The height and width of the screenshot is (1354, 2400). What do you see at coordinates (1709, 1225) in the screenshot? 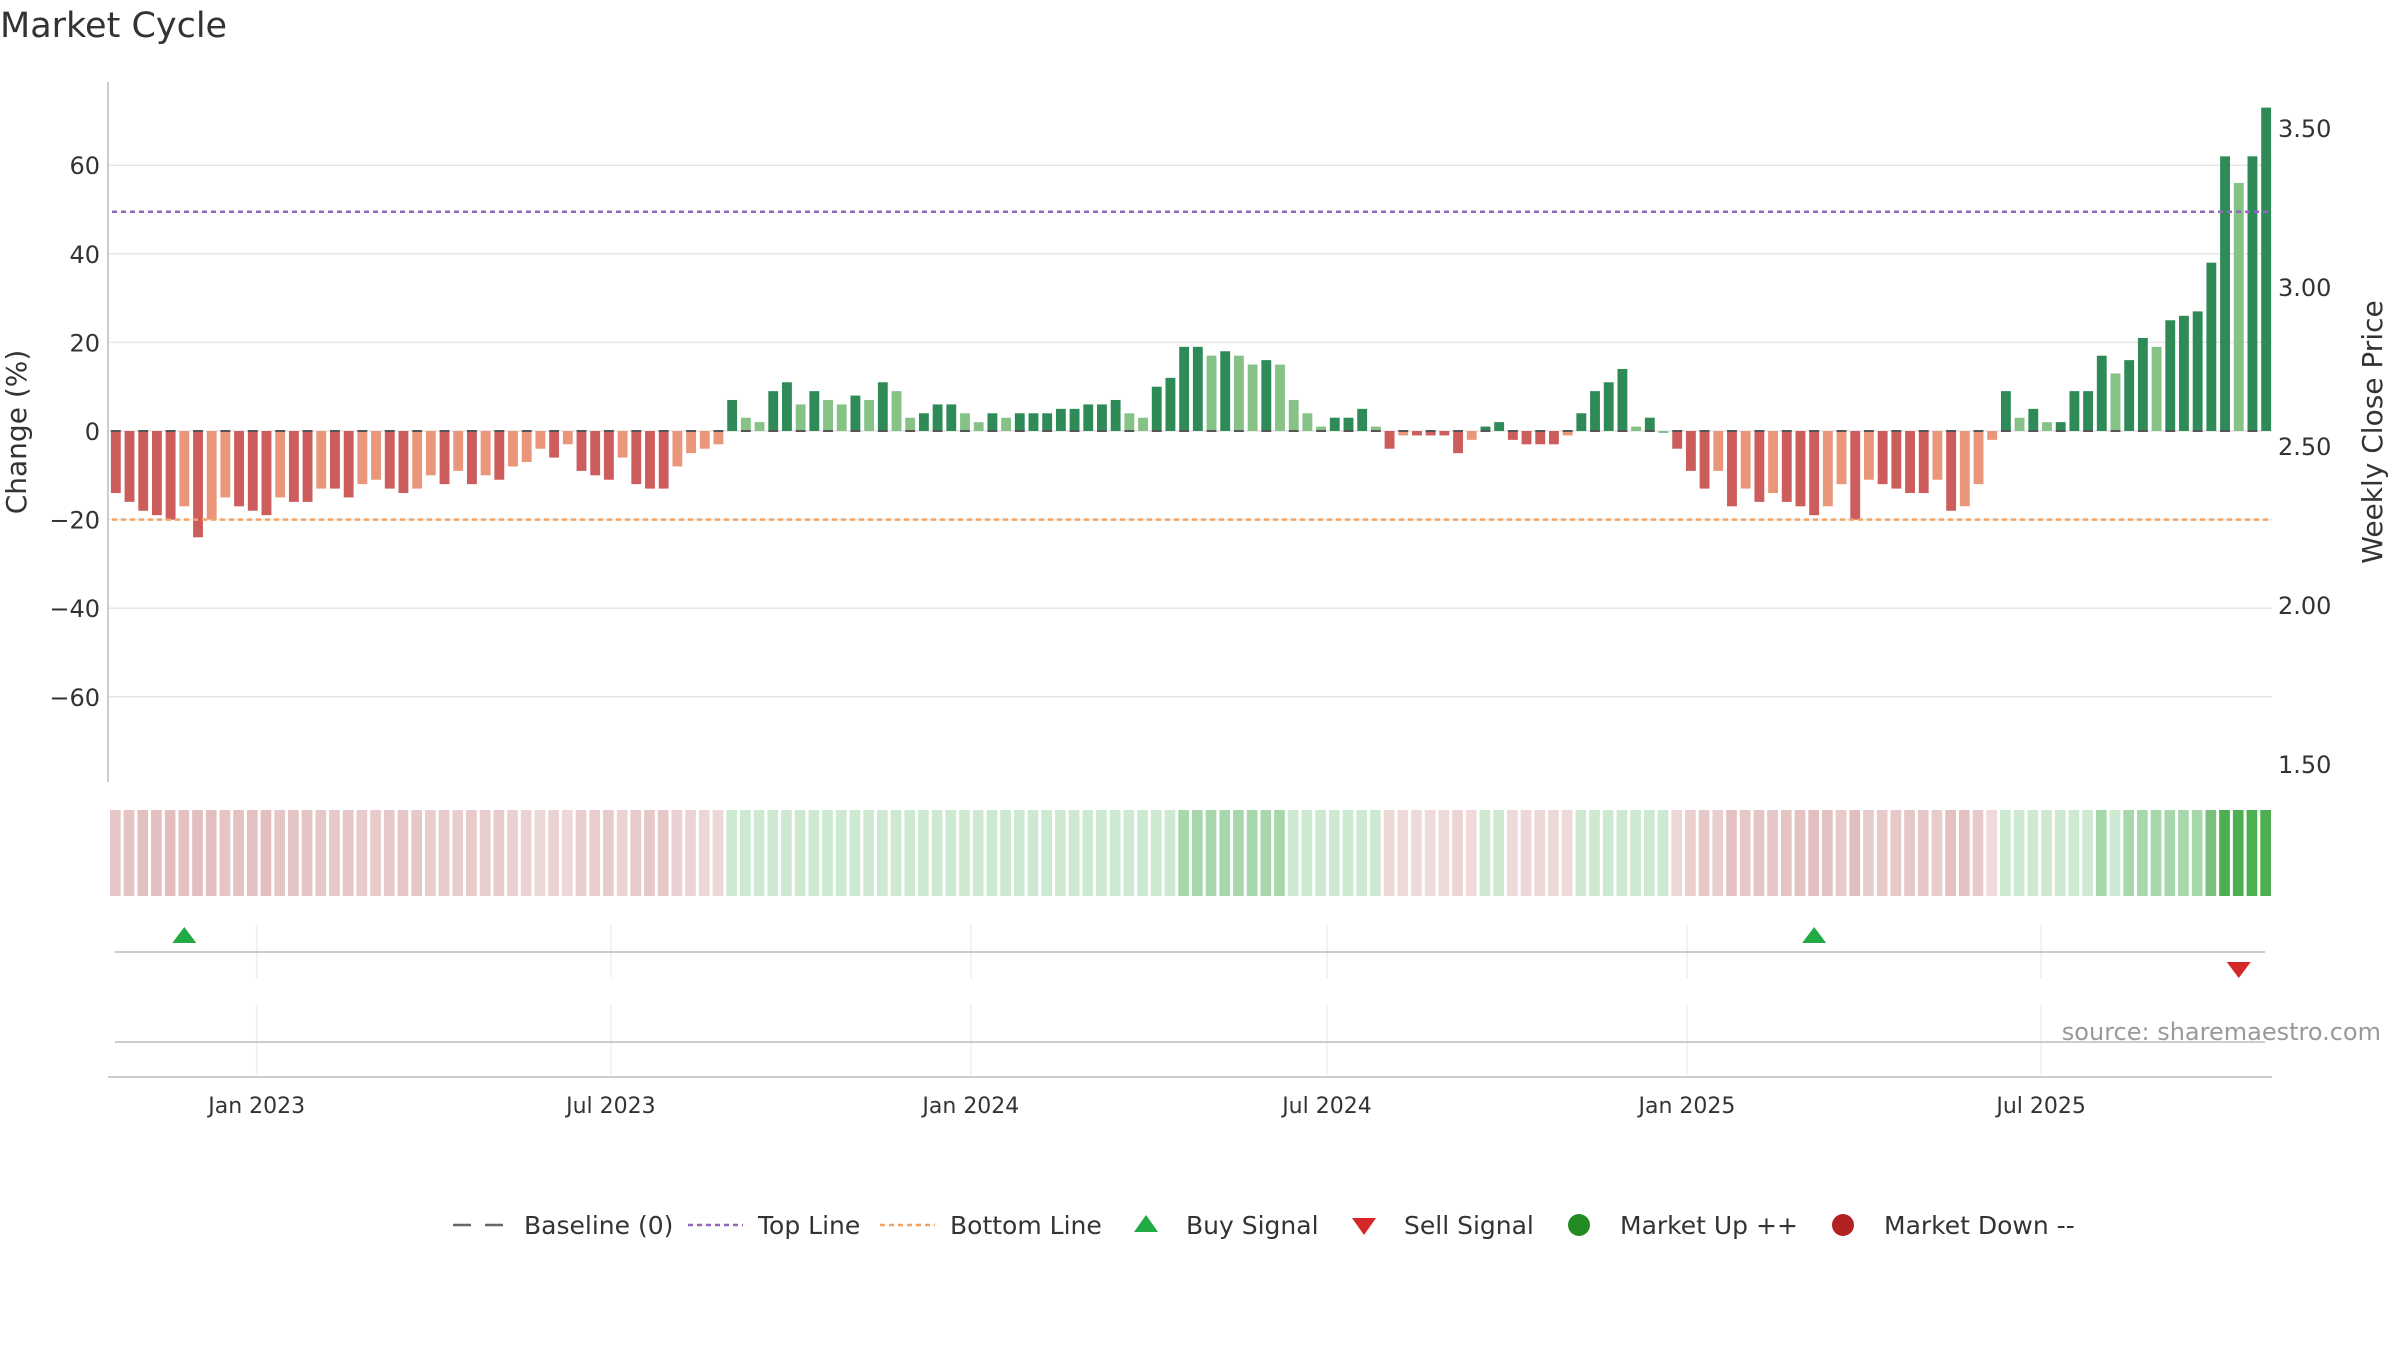
I see `legend-label: Market Up ++` at bounding box center [1709, 1225].